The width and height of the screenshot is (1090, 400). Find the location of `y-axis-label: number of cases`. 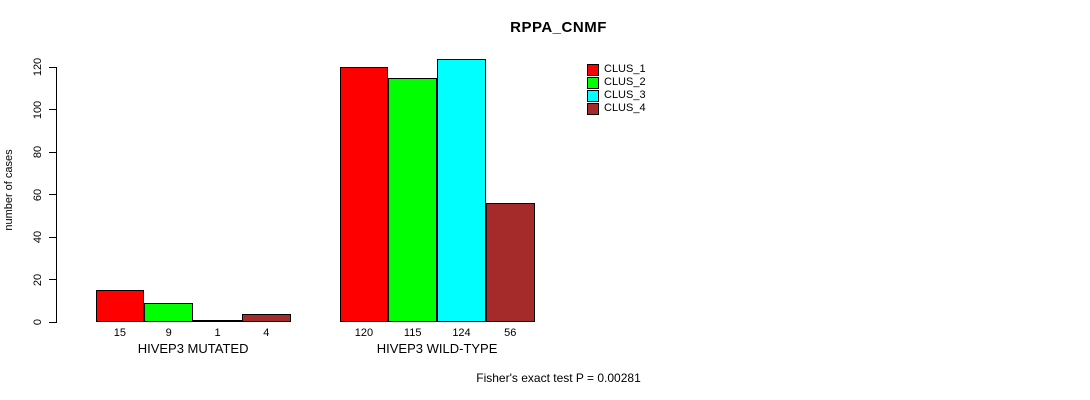

y-axis-label: number of cases is located at coordinates (9, 190).